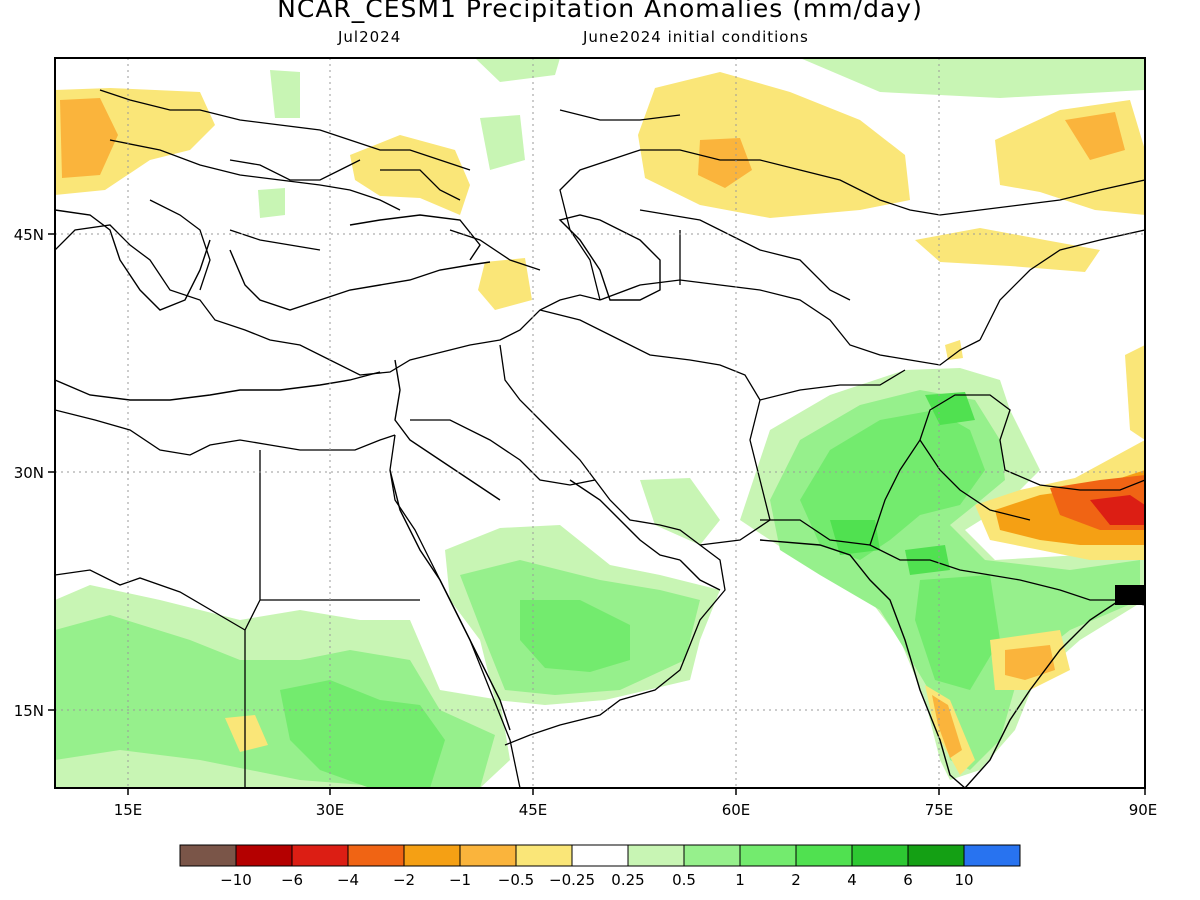 The width and height of the screenshot is (1200, 900). I want to click on color-bar-label: 1, so click(740, 880).